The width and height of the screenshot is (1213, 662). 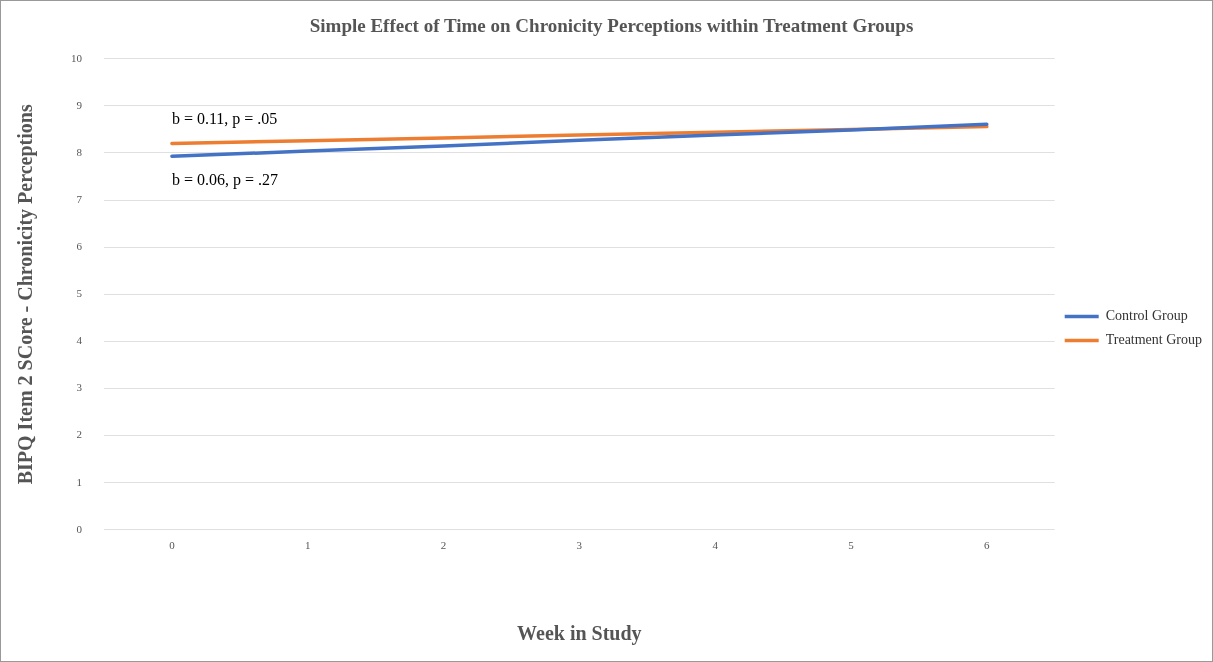 What do you see at coordinates (1154, 340) in the screenshot?
I see `legend-label: Treatment Group` at bounding box center [1154, 340].